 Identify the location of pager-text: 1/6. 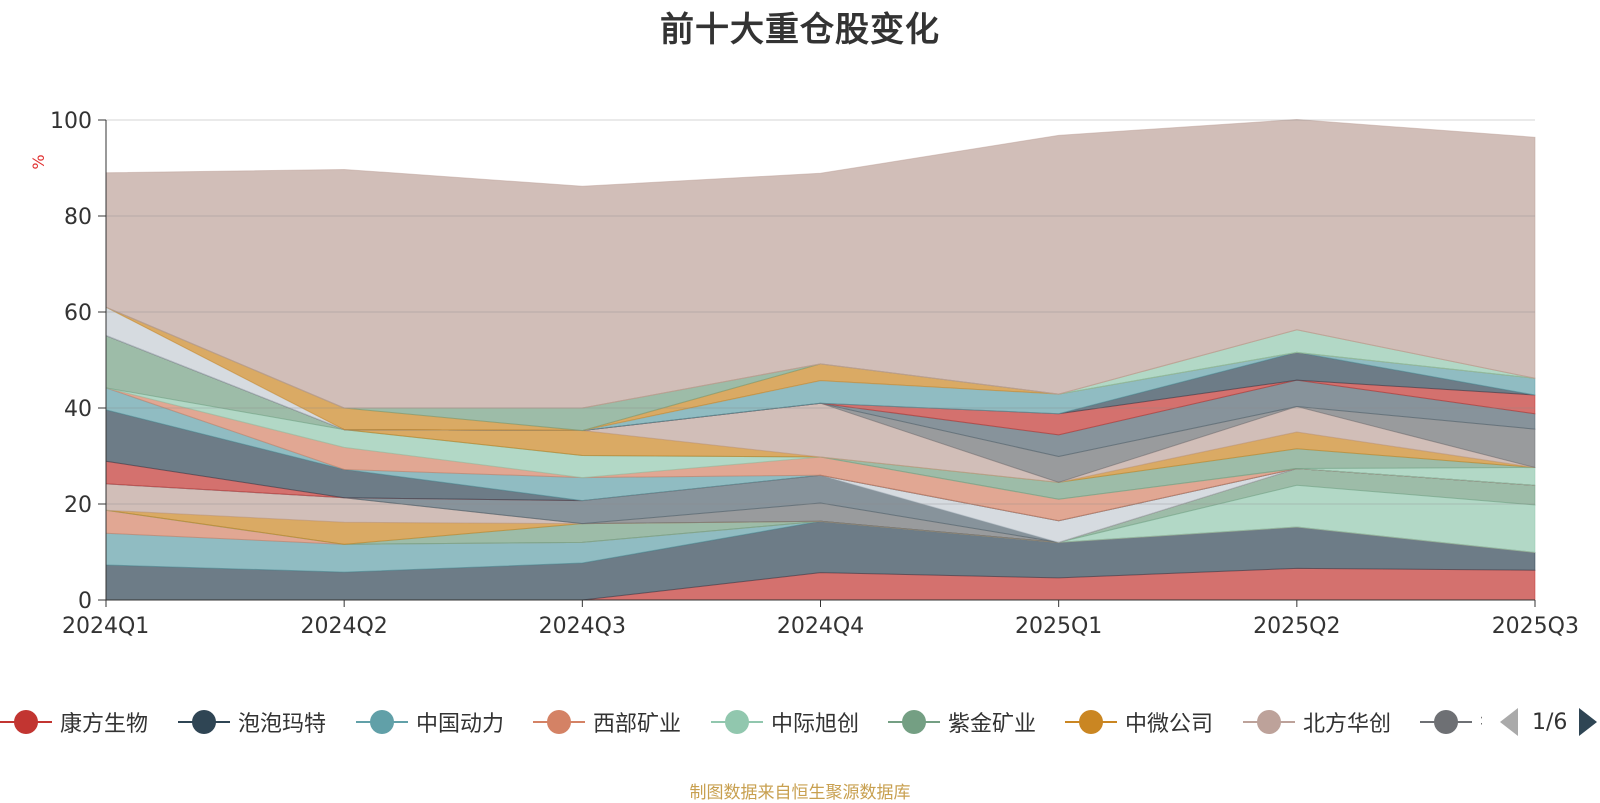
(1550, 722).